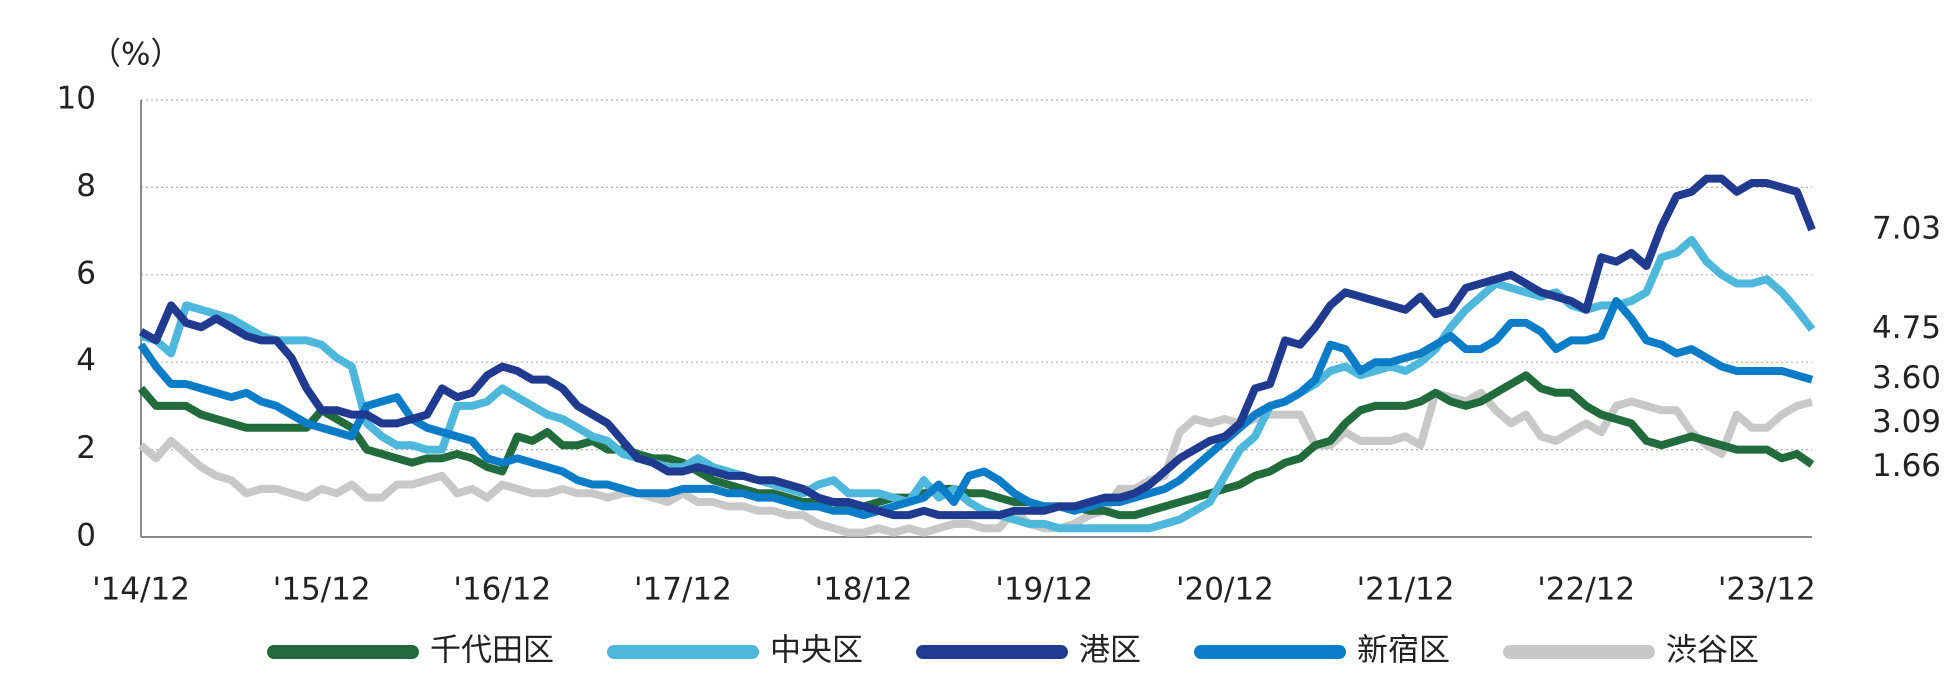 The width and height of the screenshot is (1950, 682). What do you see at coordinates (1403, 651) in the screenshot?
I see `legend-label: 新宿区` at bounding box center [1403, 651].